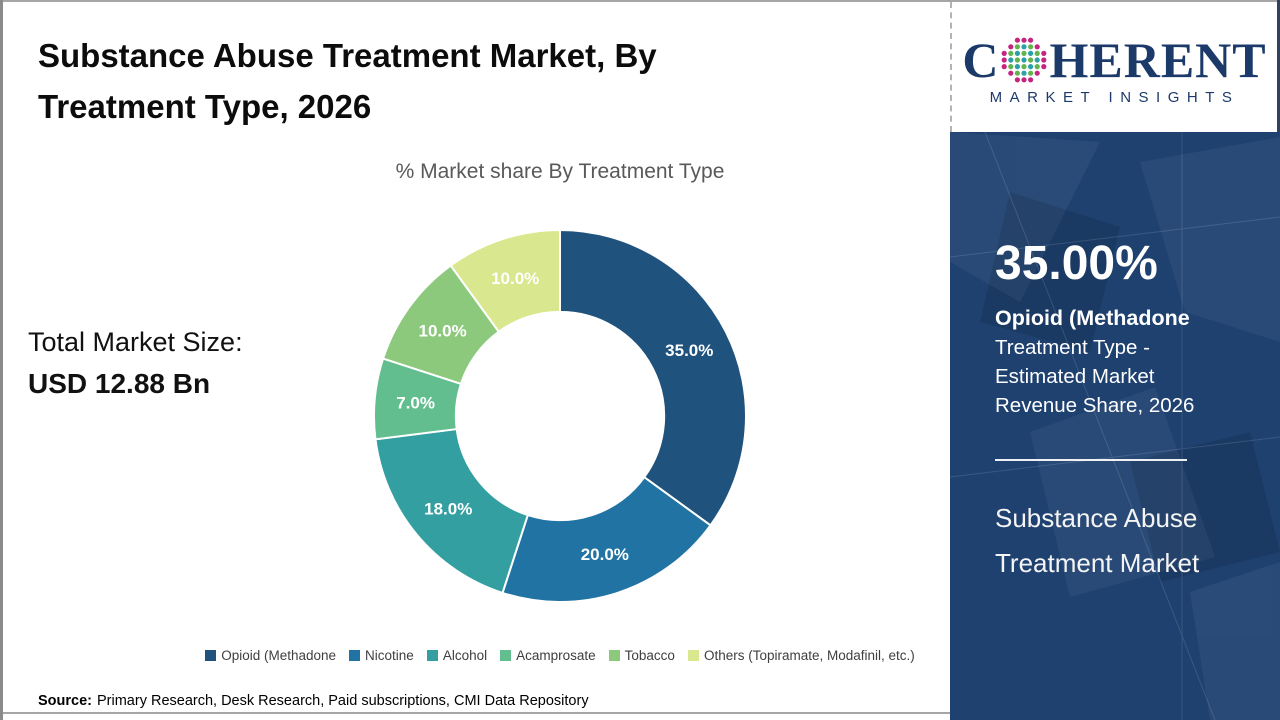  I want to click on slice-label-5: 10.0%, so click(515, 278).